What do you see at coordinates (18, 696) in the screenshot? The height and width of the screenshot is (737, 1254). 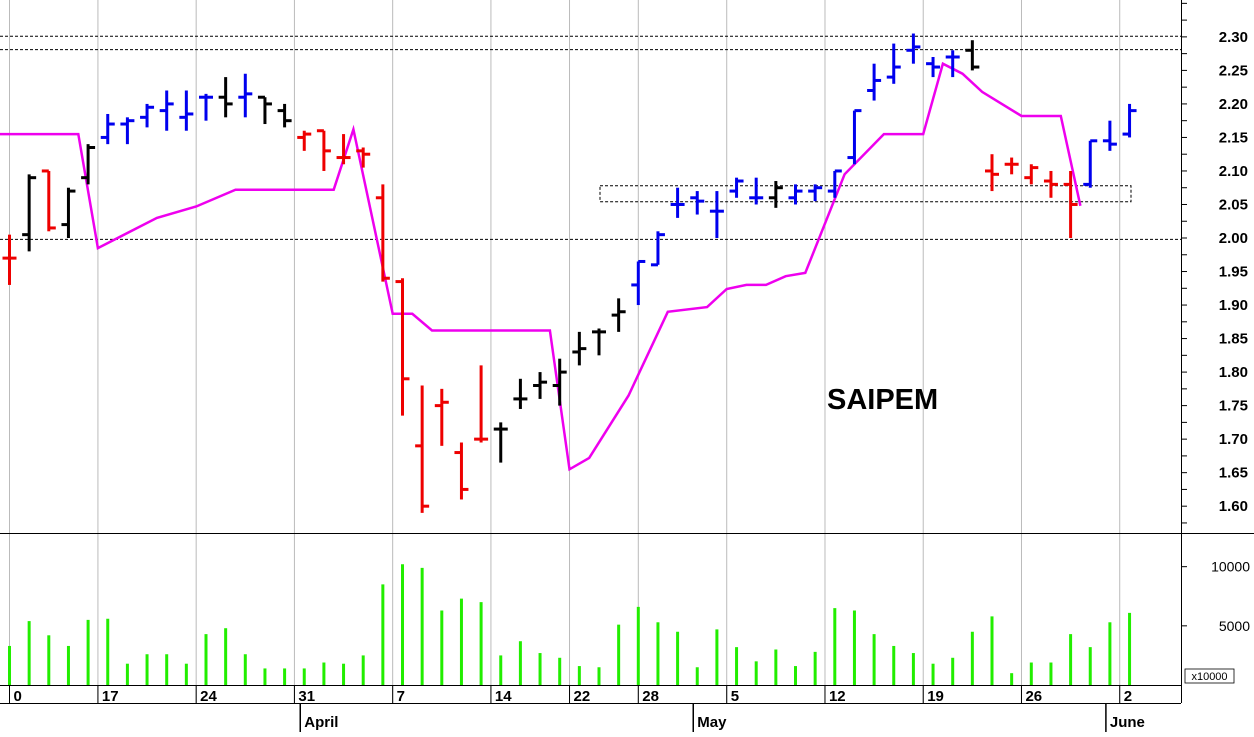 I see `x-tick-label: 0` at bounding box center [18, 696].